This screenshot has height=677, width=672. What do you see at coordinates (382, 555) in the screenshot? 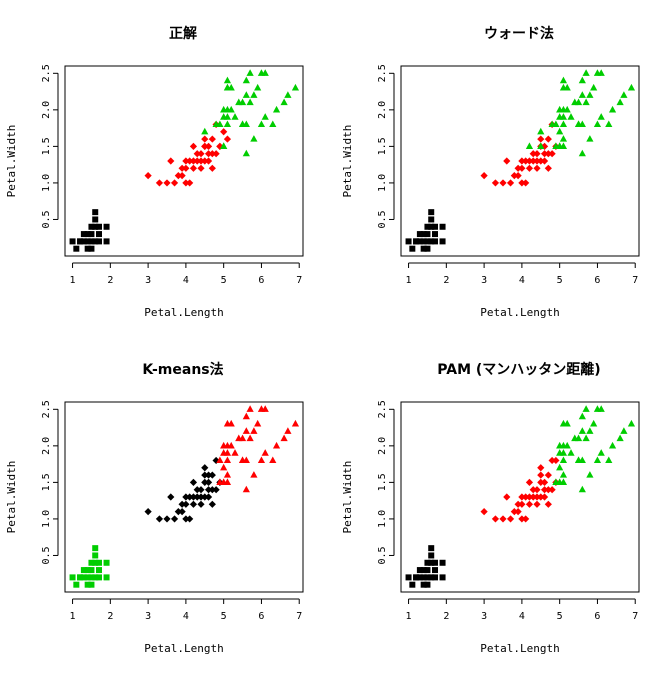
I see `y-tick-label: 0.5` at bounding box center [382, 555].